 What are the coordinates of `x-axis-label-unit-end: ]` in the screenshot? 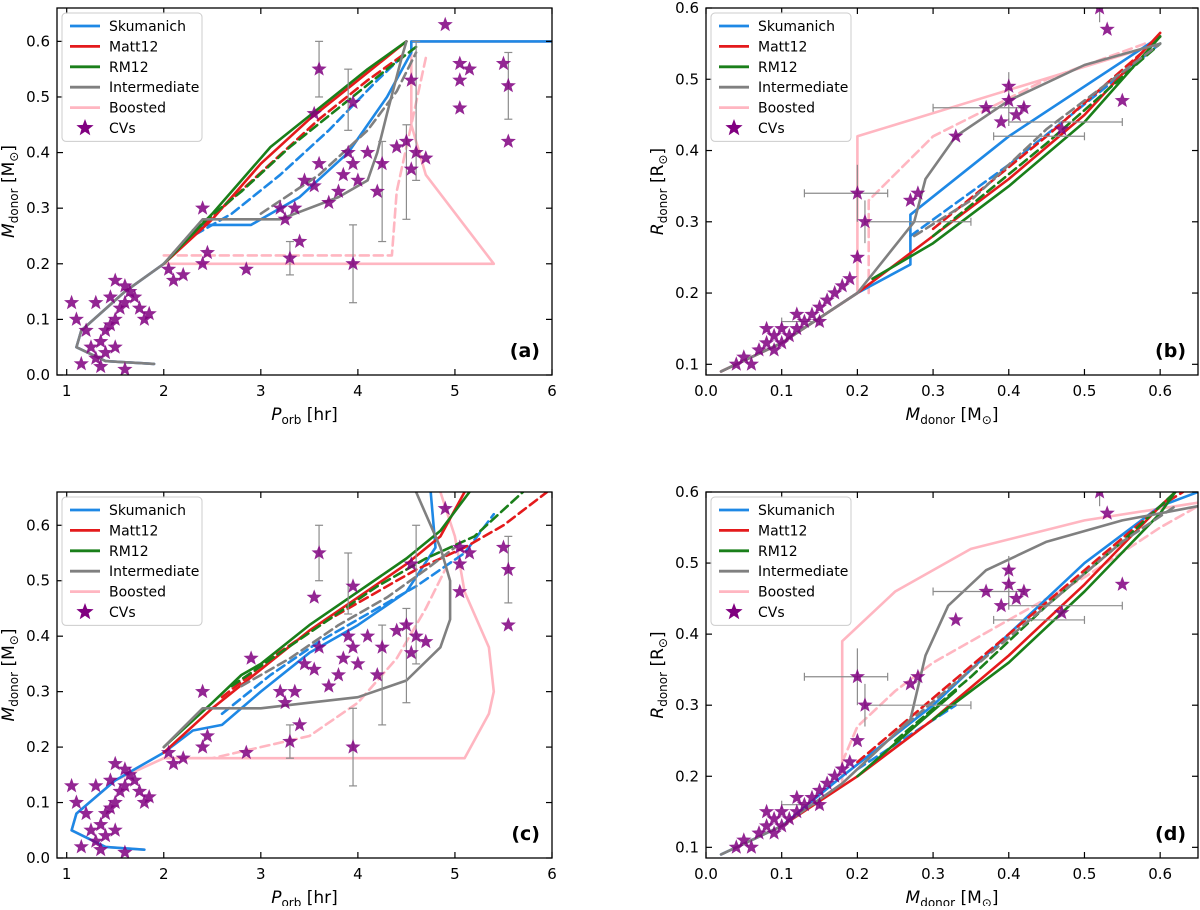 It's located at (995, 415).